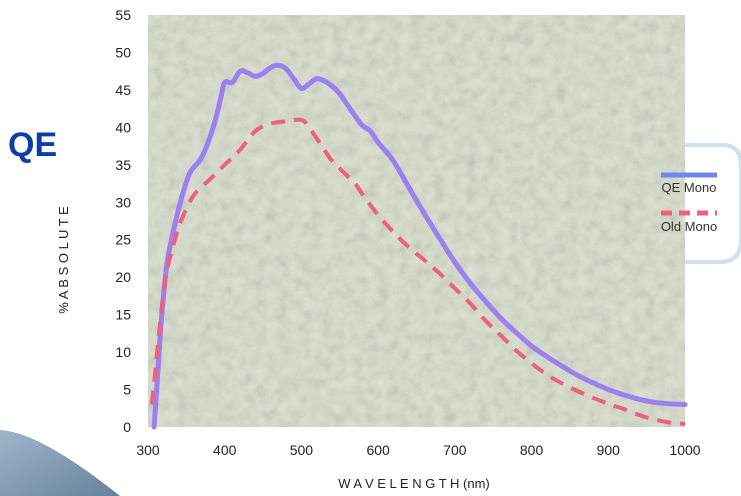  Describe the element at coordinates (60, 463) in the screenshot. I see `corner-swoosh` at that location.